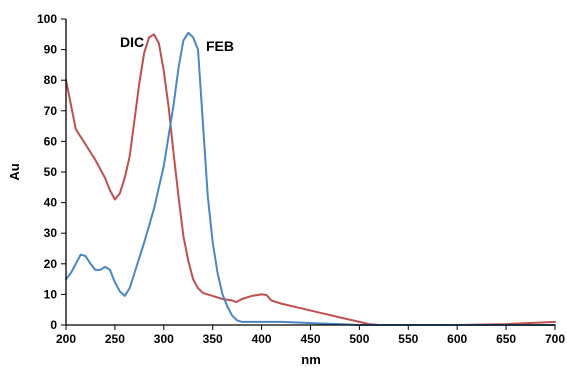 This screenshot has height=370, width=567. What do you see at coordinates (115, 339) in the screenshot?
I see `x-tick-label: 250` at bounding box center [115, 339].